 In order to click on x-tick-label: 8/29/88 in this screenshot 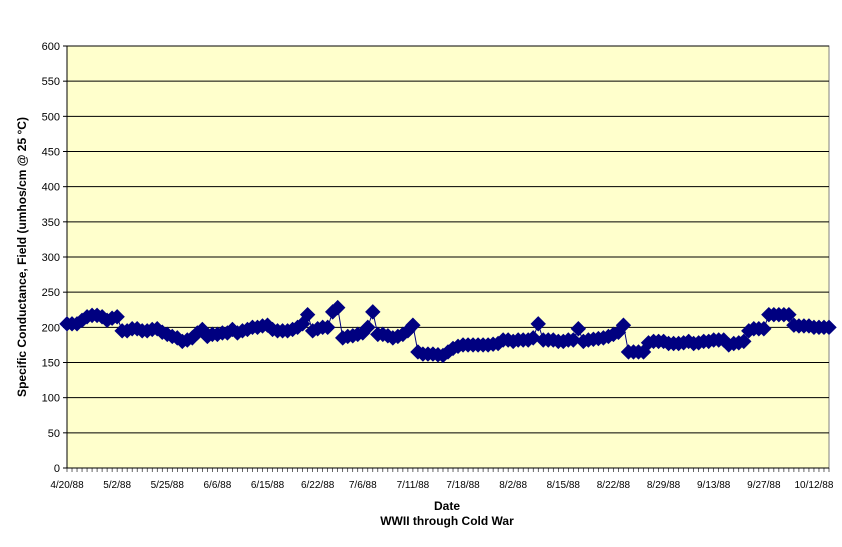, I will do `click(664, 485)`.